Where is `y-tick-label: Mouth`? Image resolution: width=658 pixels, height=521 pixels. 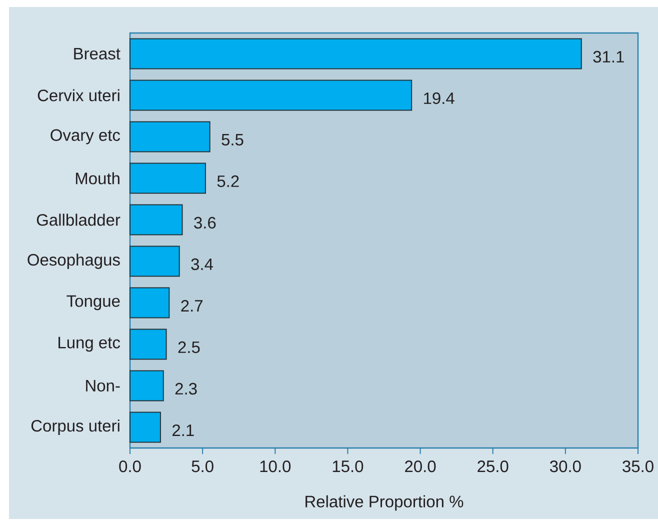 y-tick-label: Mouth is located at coordinates (98, 178).